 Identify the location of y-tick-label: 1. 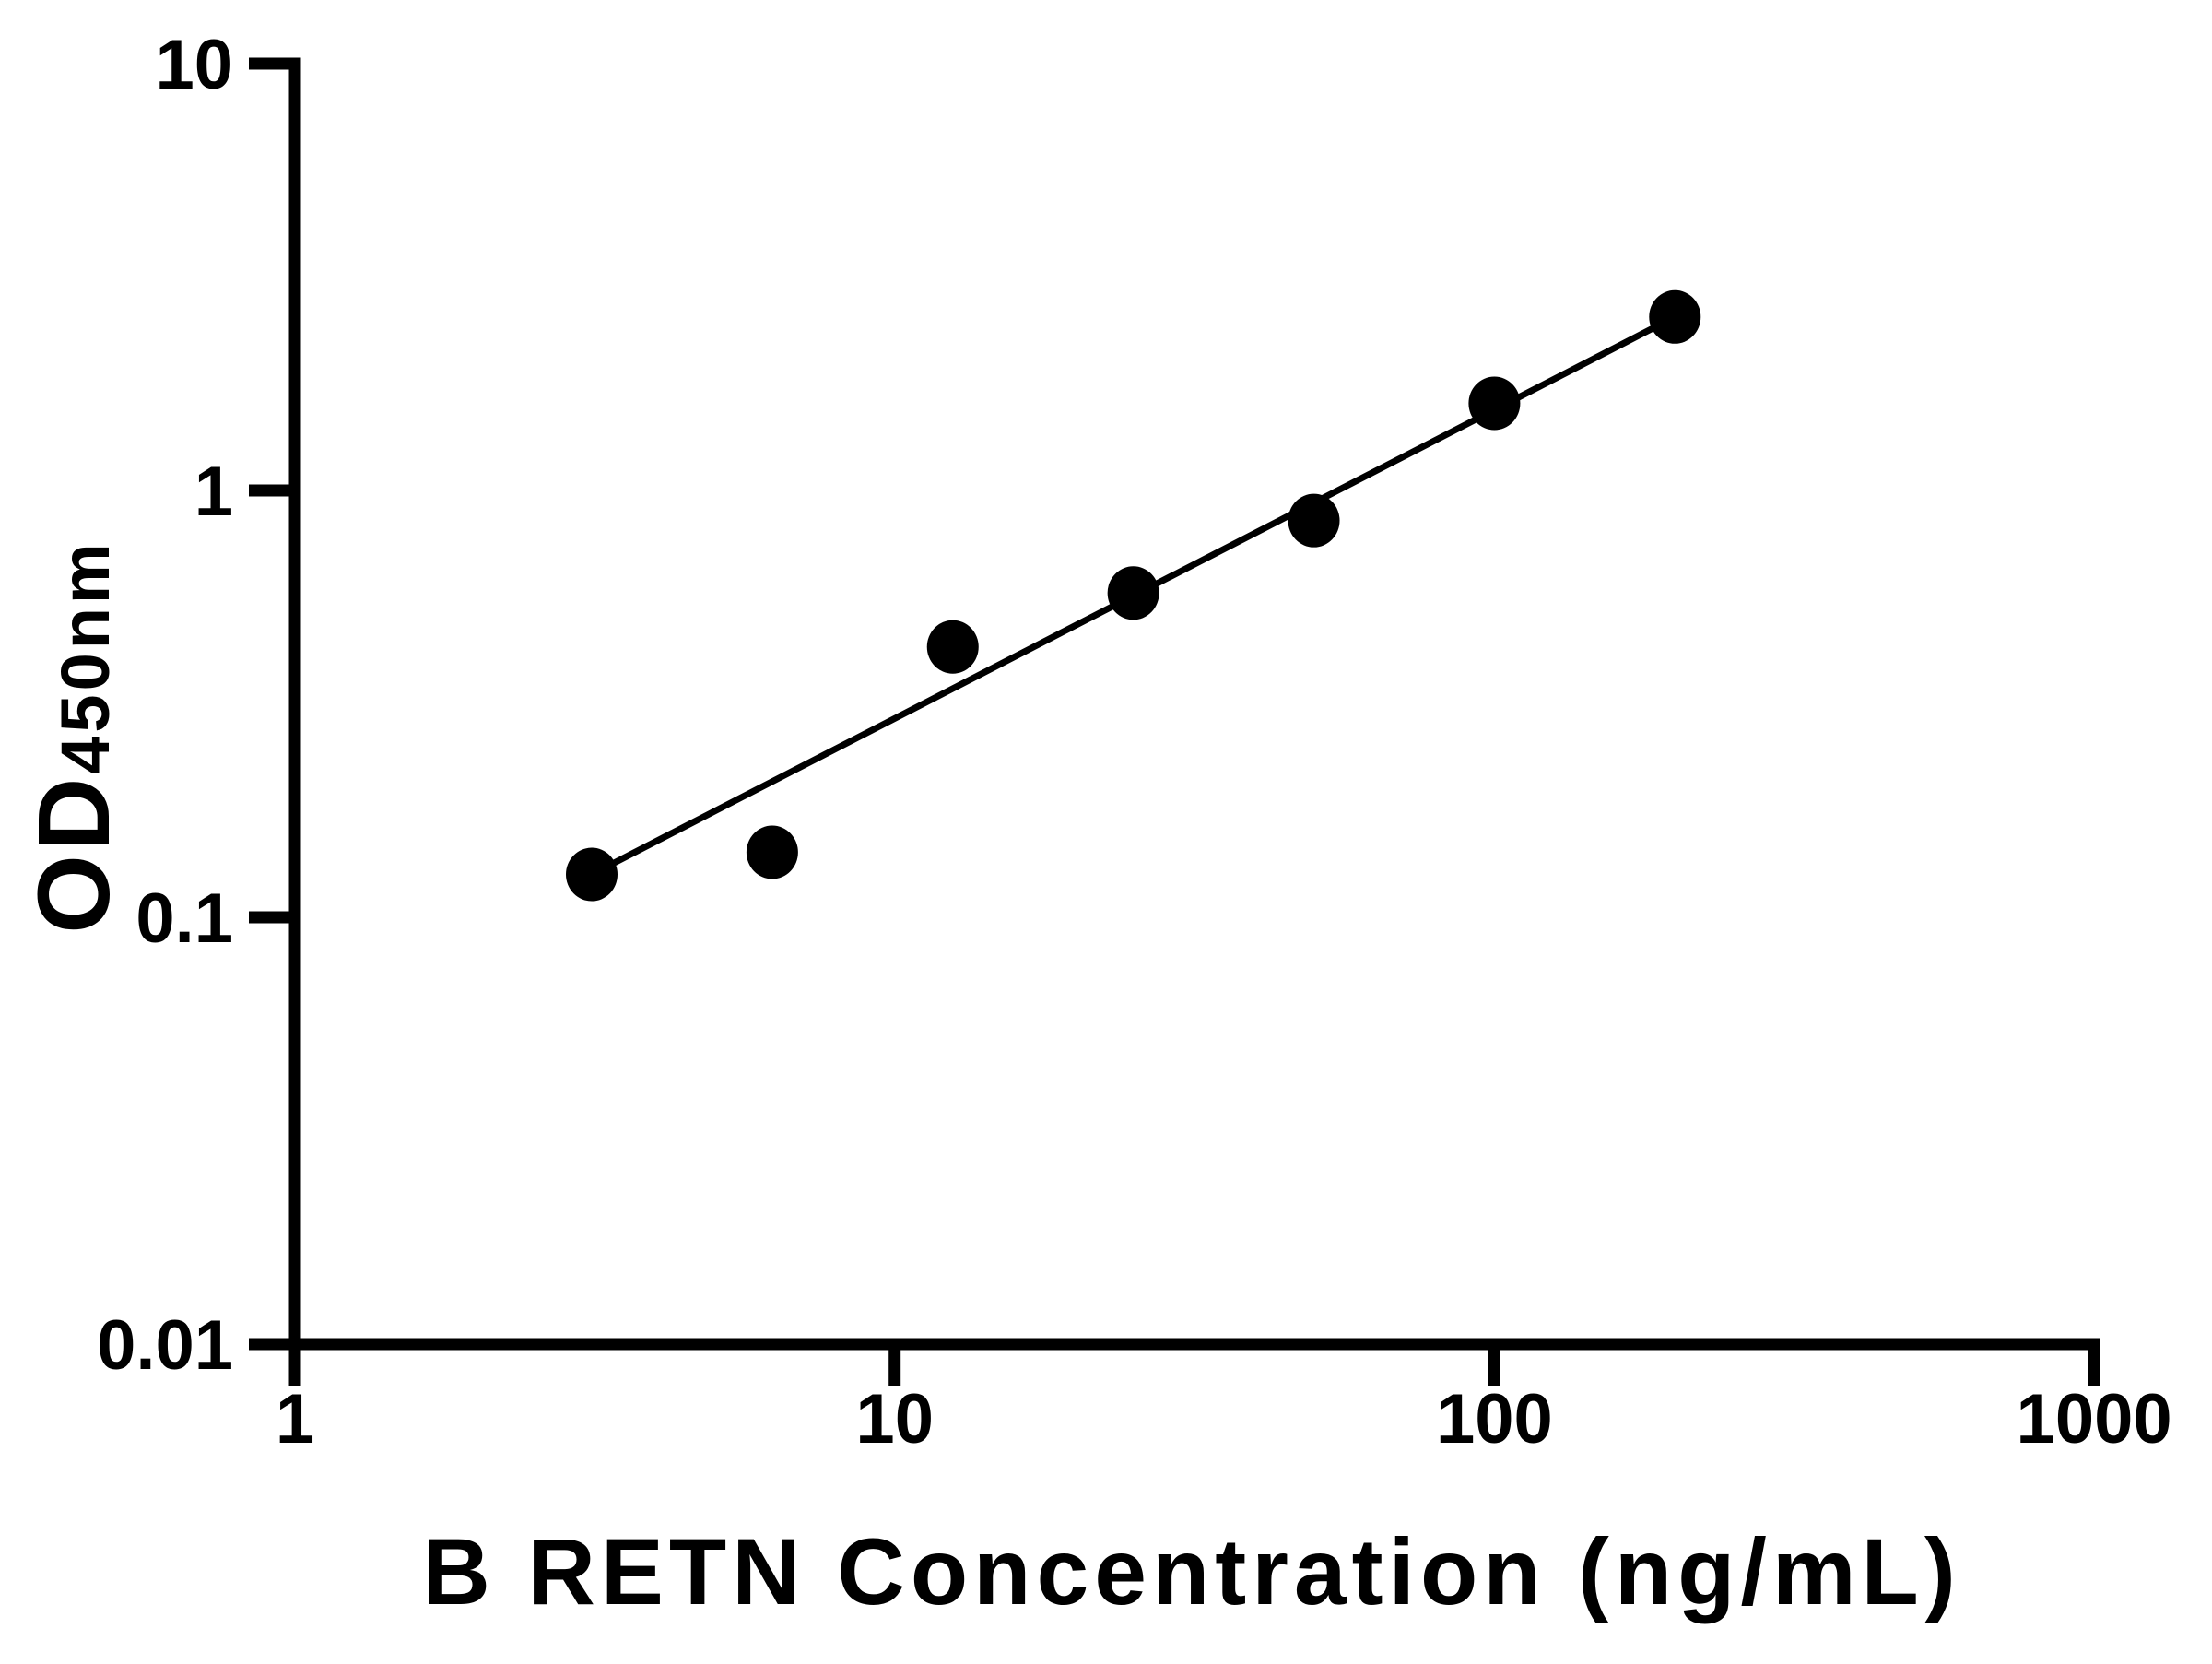
(213, 492).